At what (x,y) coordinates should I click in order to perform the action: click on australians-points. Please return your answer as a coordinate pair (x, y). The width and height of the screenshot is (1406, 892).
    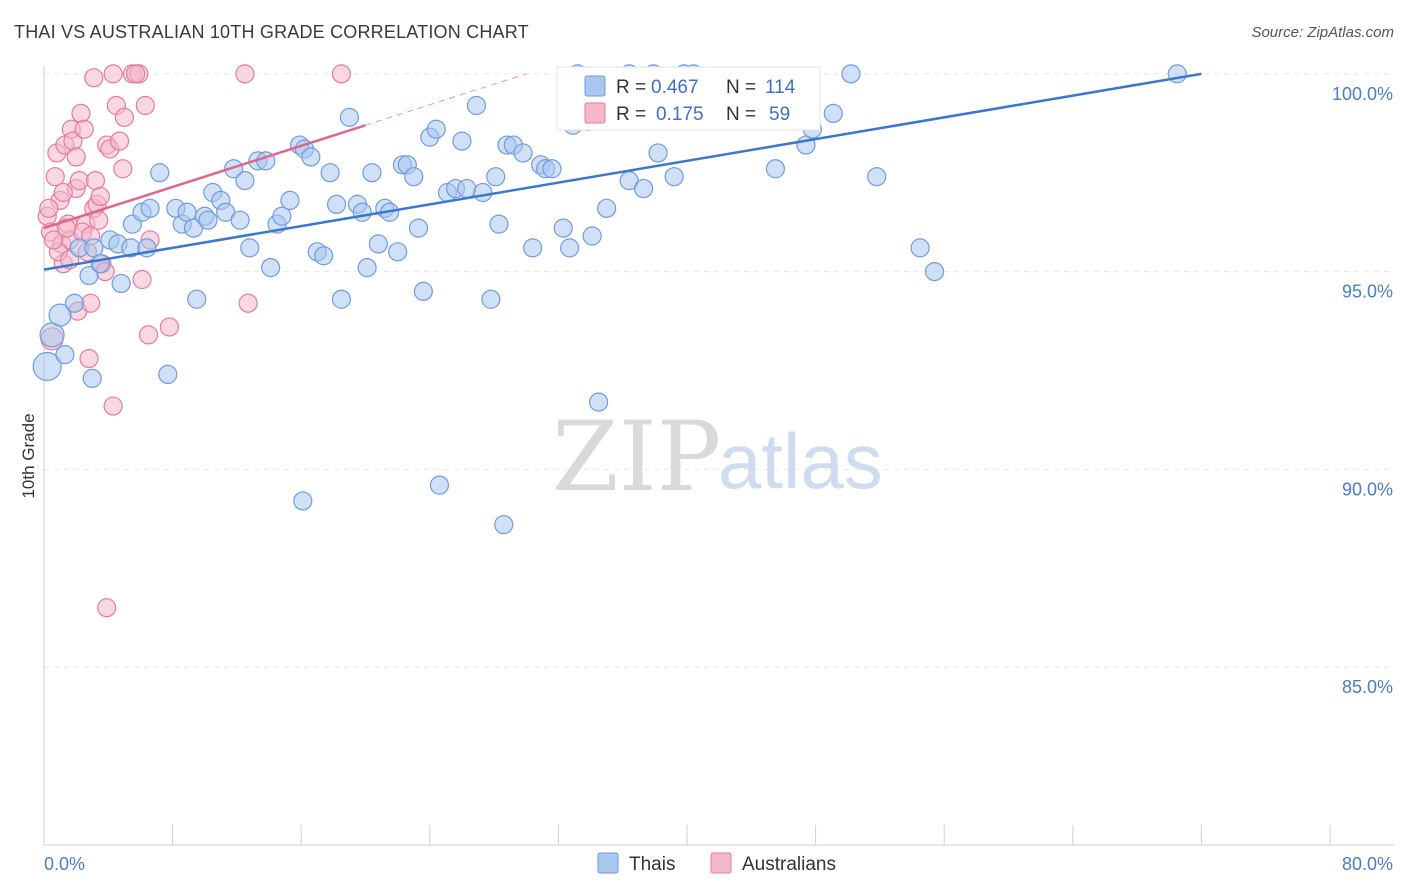
    Looking at the image, I should click on (194, 341).